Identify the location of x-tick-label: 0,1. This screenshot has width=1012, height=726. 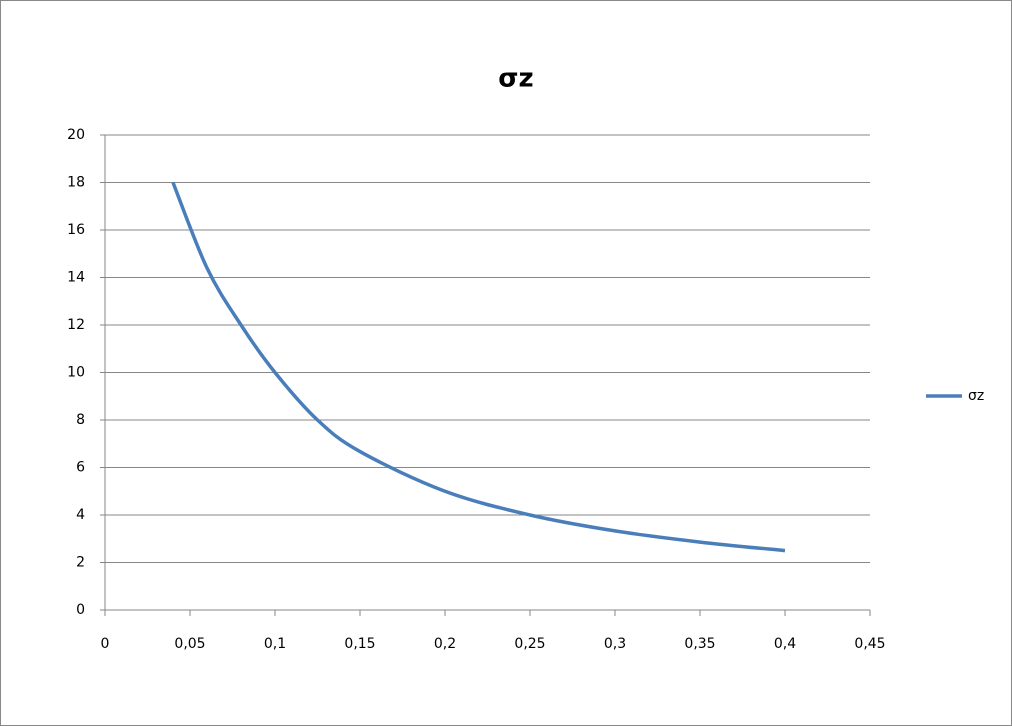
(275, 644).